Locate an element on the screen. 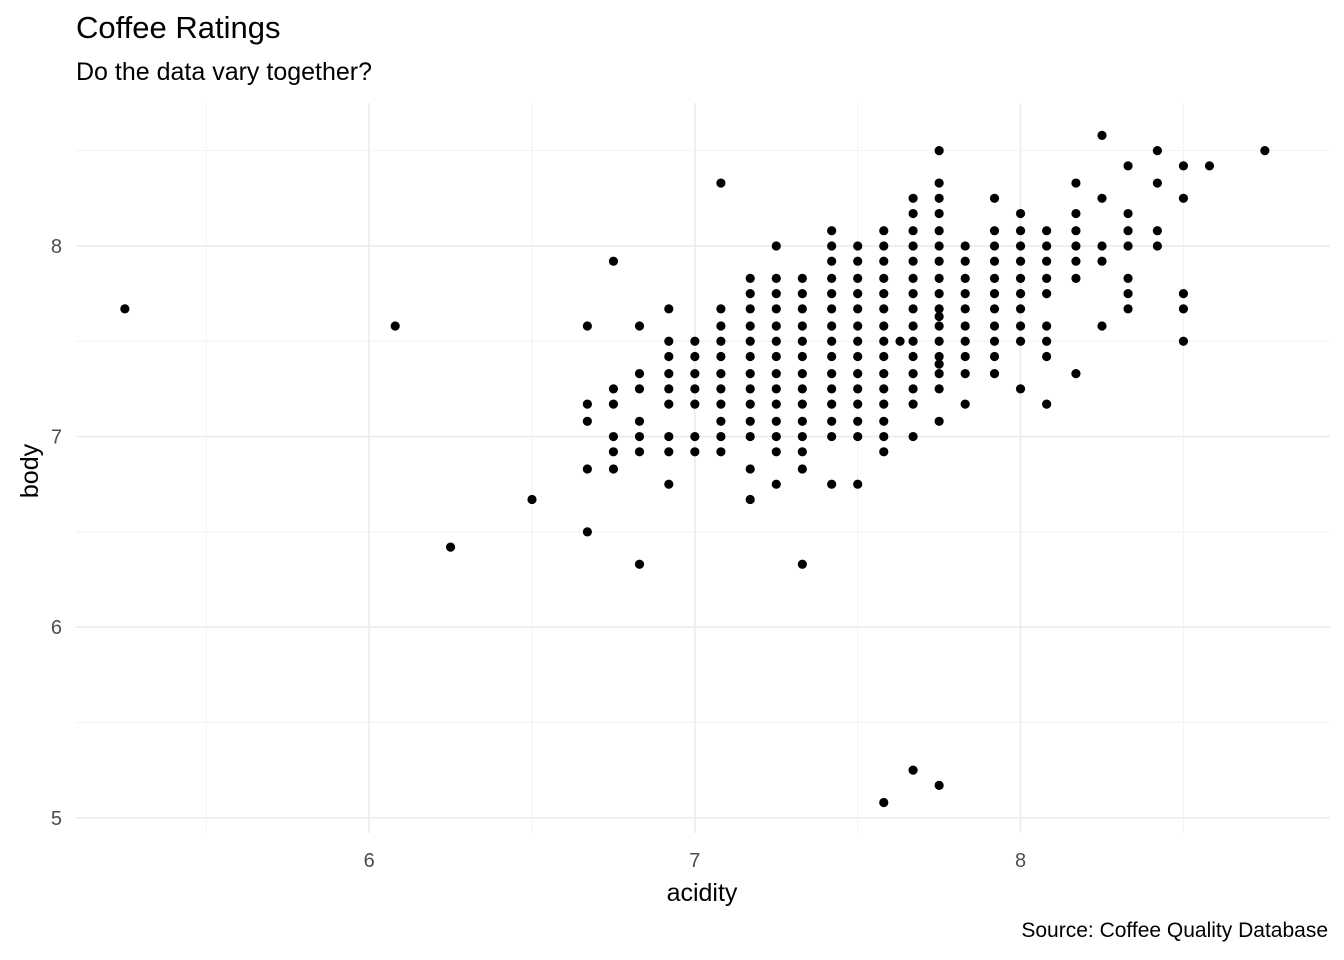 This screenshot has height=960, width=1344. x-tick-label: 7 is located at coordinates (694, 861).